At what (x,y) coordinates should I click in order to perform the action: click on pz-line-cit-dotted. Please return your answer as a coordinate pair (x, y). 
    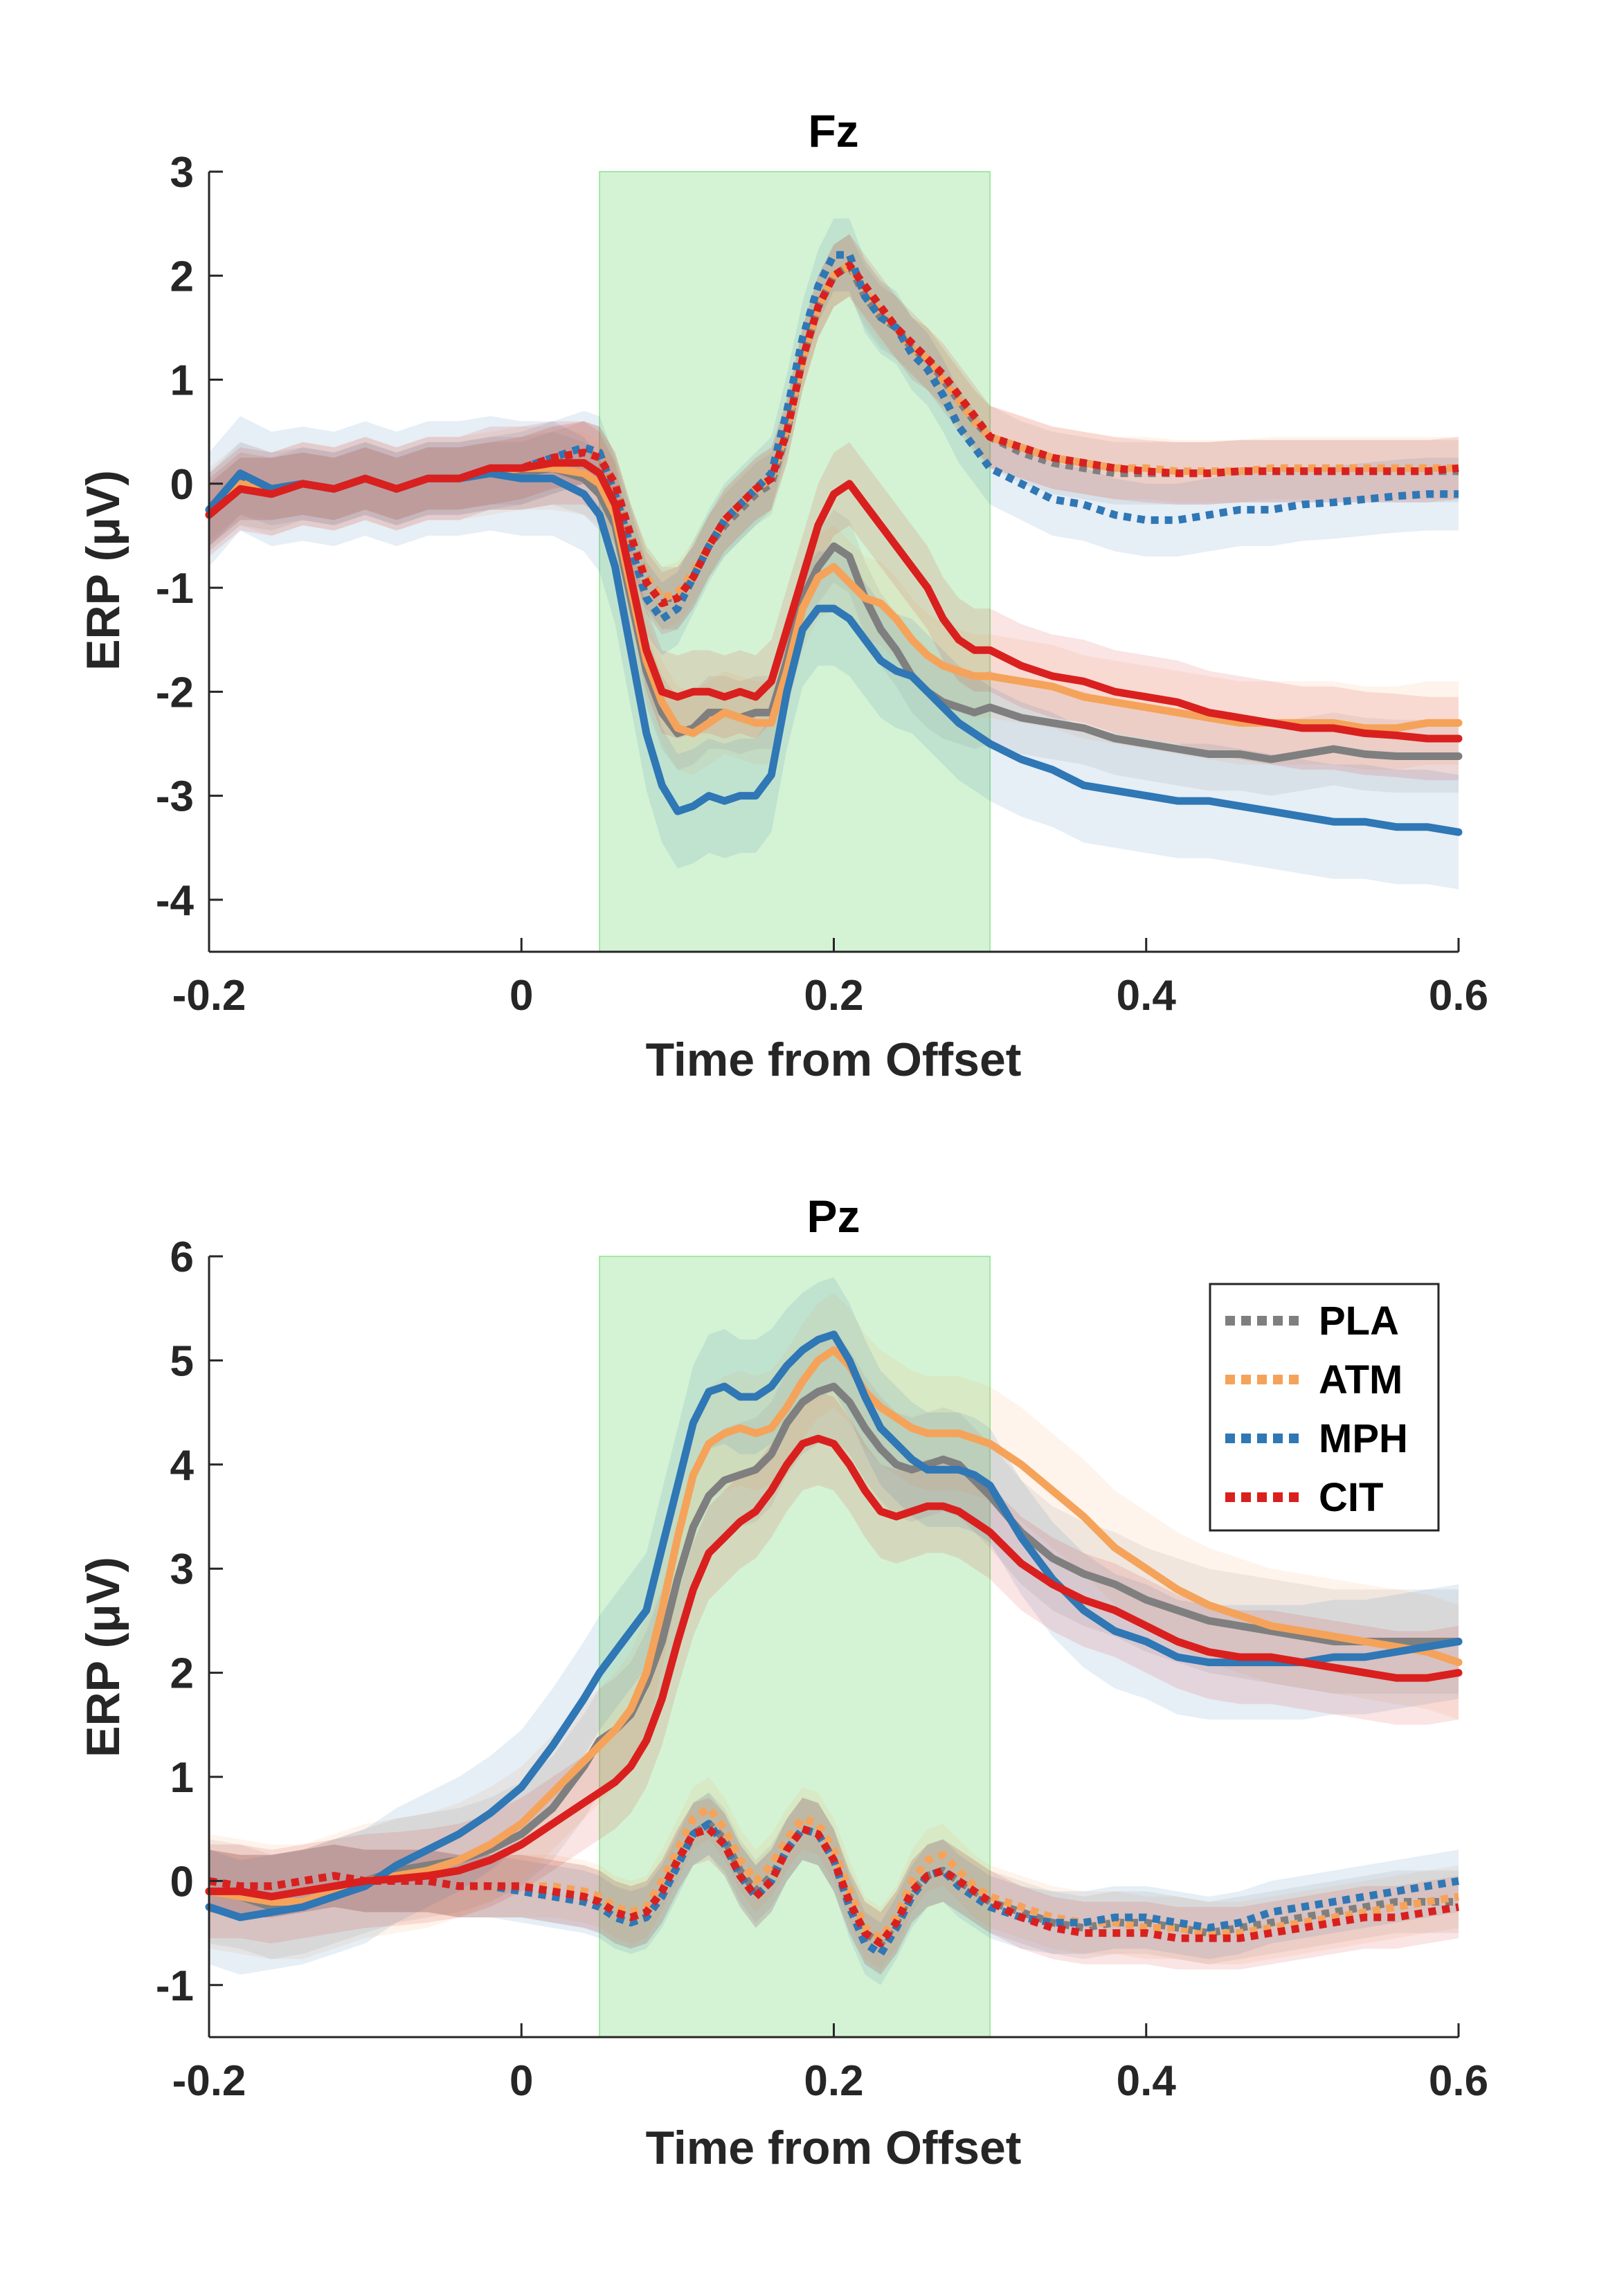
    Looking at the image, I should click on (833, 1886).